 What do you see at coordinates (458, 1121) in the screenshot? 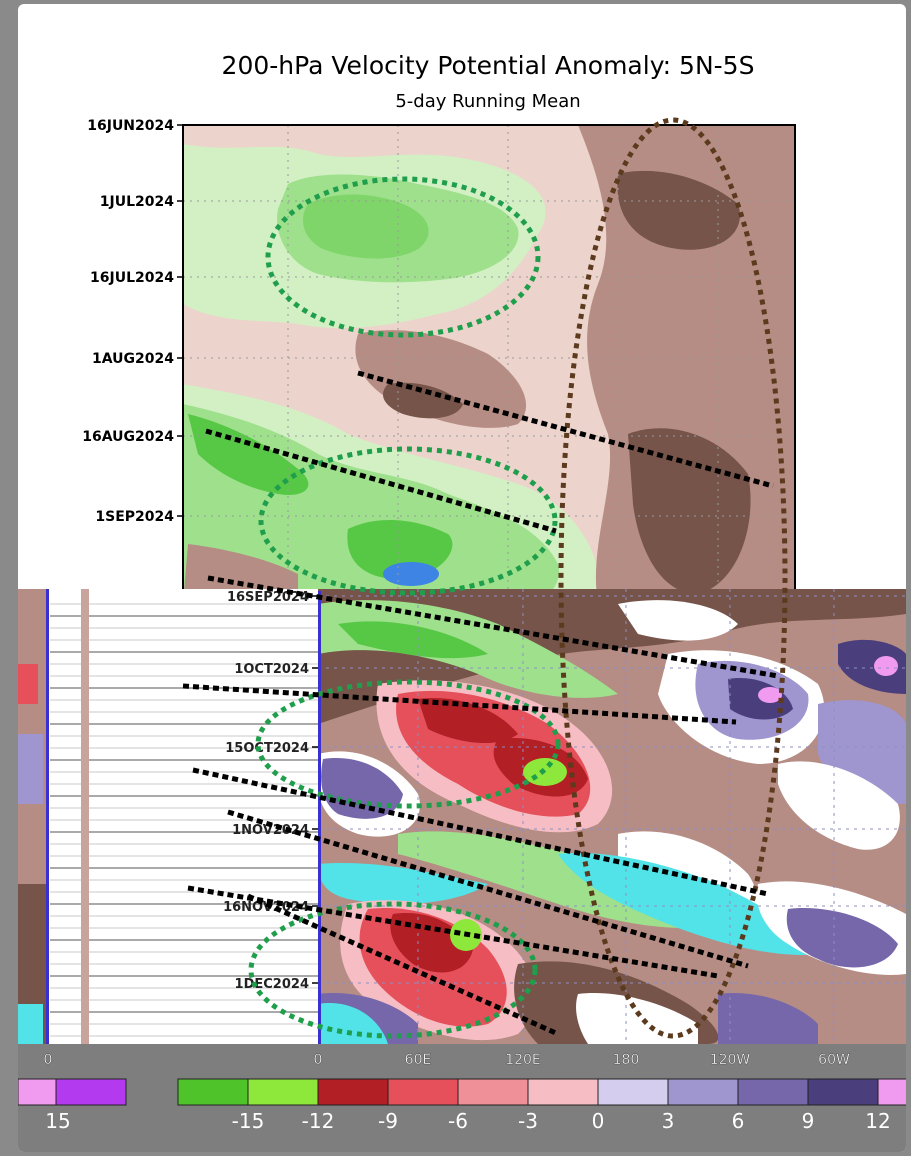
I see `colorbar-label: -6` at bounding box center [458, 1121].